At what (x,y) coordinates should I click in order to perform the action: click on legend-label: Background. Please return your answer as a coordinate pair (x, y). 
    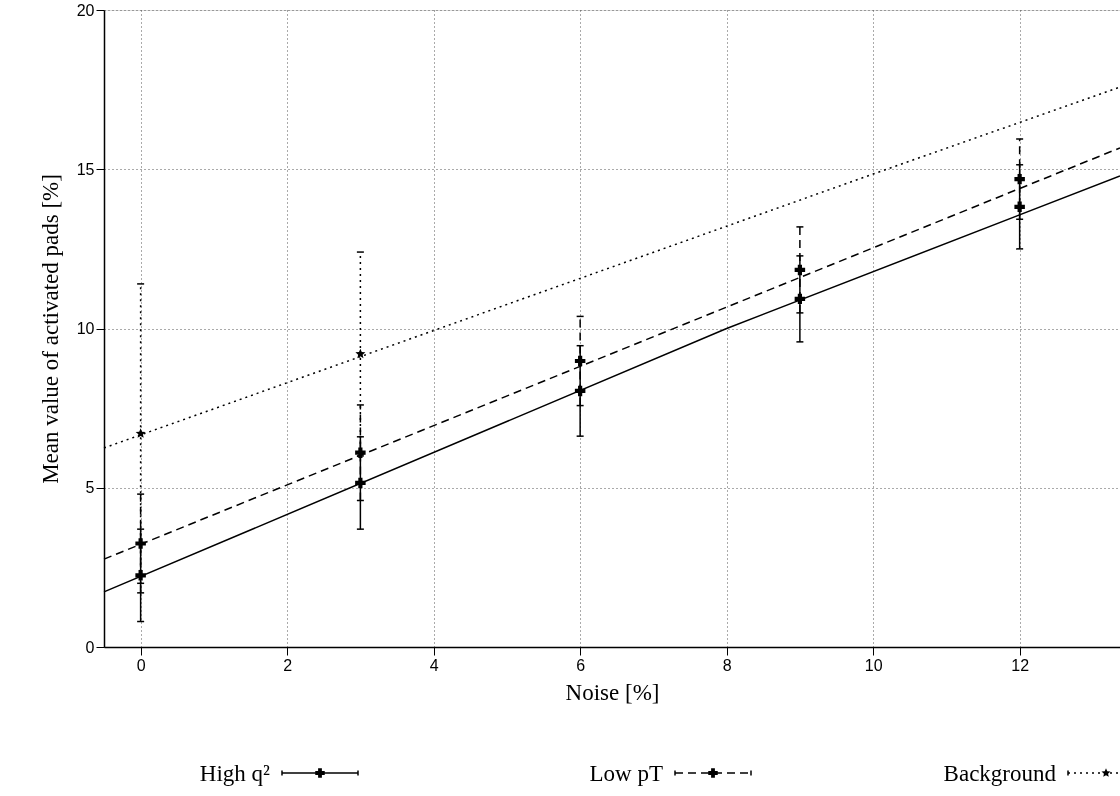
    Looking at the image, I should click on (1000, 773).